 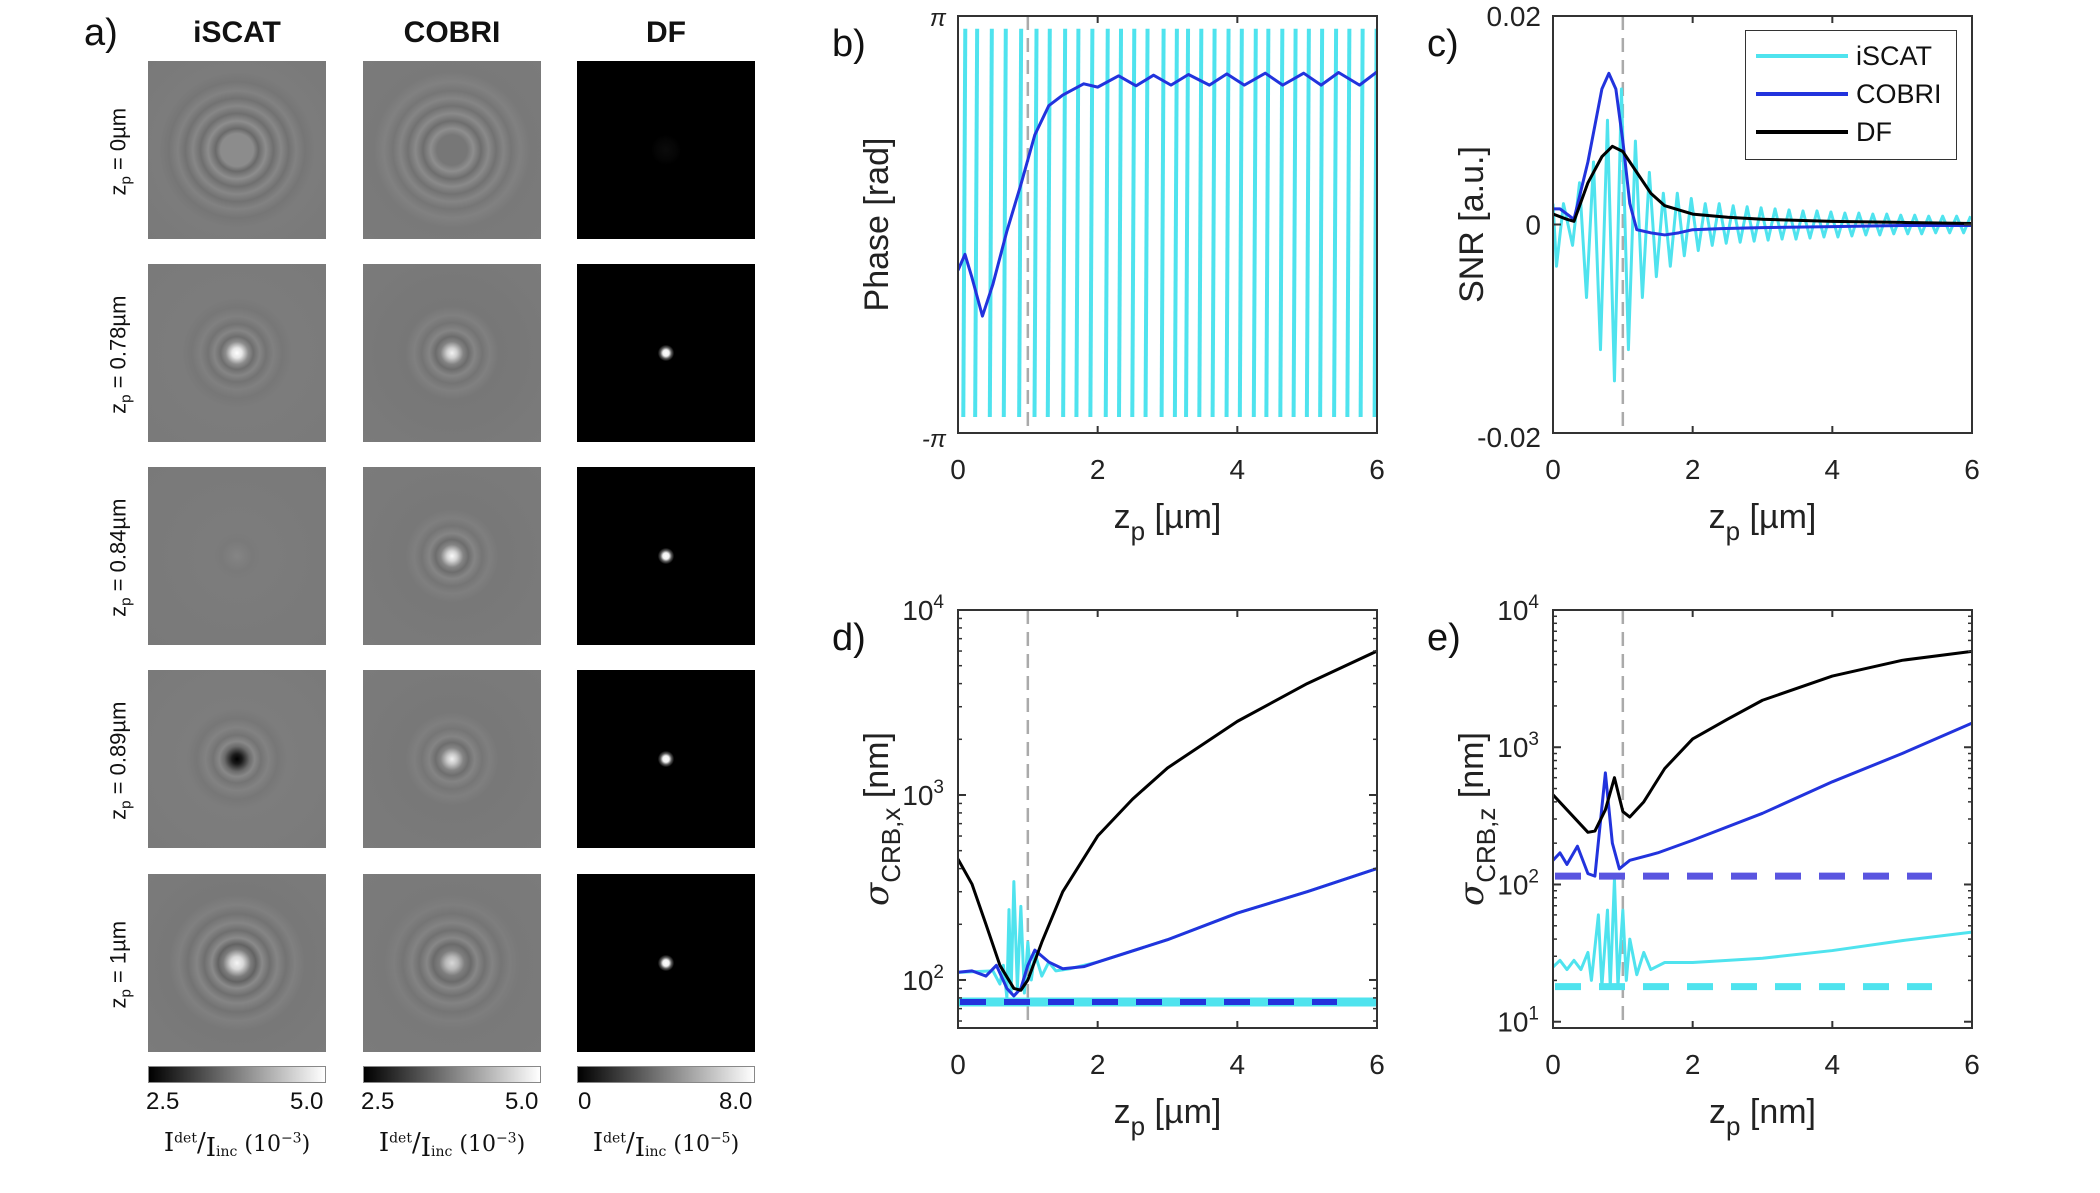 I want to click on y-tick-label: π, so click(x=938, y=18).